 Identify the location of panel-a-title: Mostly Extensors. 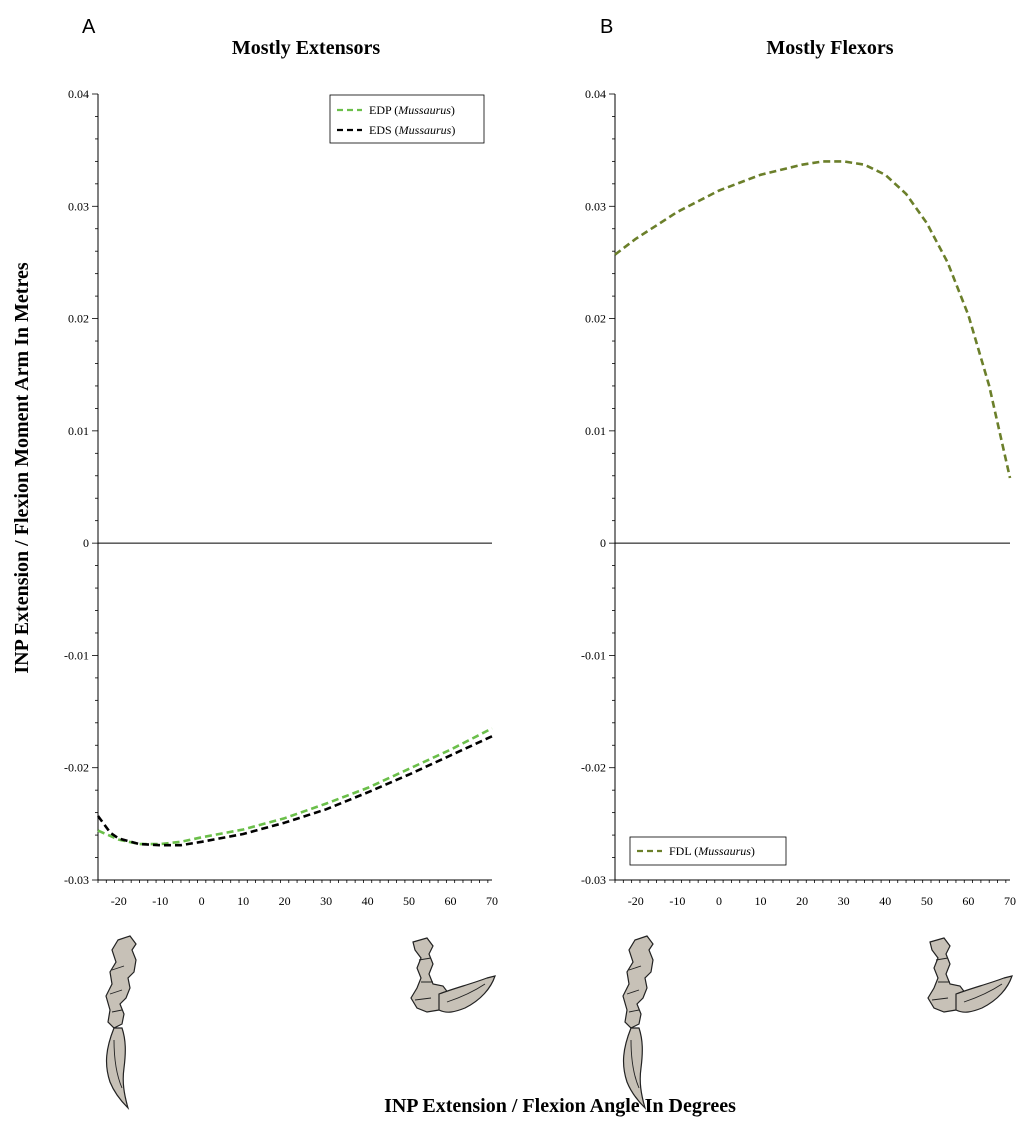
(306, 48).